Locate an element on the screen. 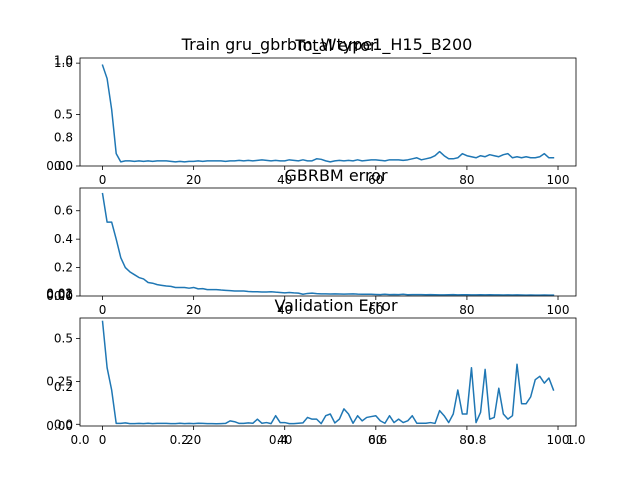 This screenshot has width=640, height=485. subplot-title: Validation Error is located at coordinates (336, 305).